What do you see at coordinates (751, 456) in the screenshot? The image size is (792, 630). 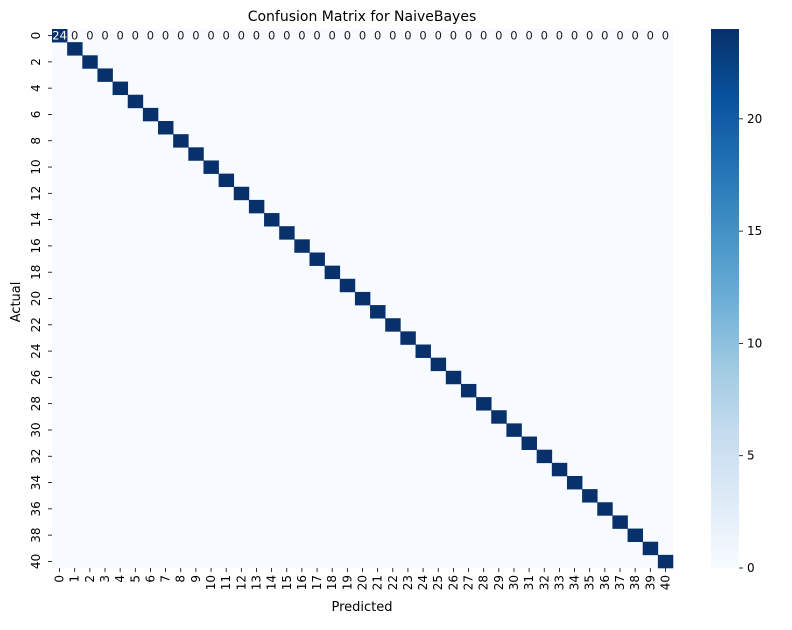 I see `colorbar-tick-label: 5` at bounding box center [751, 456].